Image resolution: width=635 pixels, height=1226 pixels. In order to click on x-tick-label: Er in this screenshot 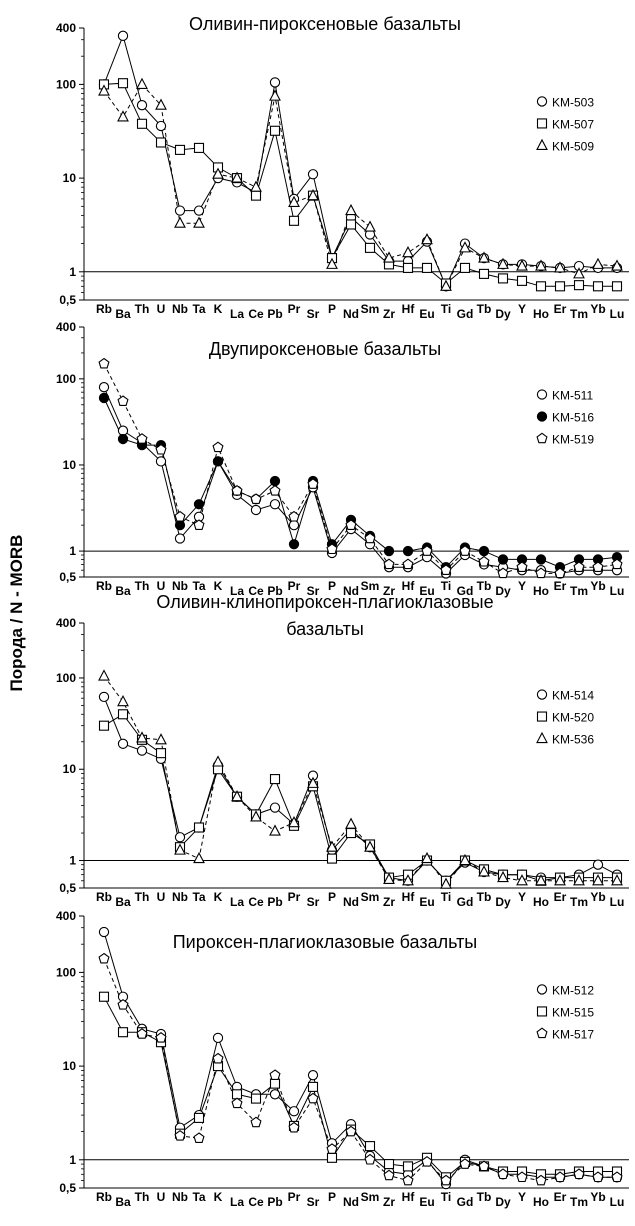, I will do `click(560, 309)`.